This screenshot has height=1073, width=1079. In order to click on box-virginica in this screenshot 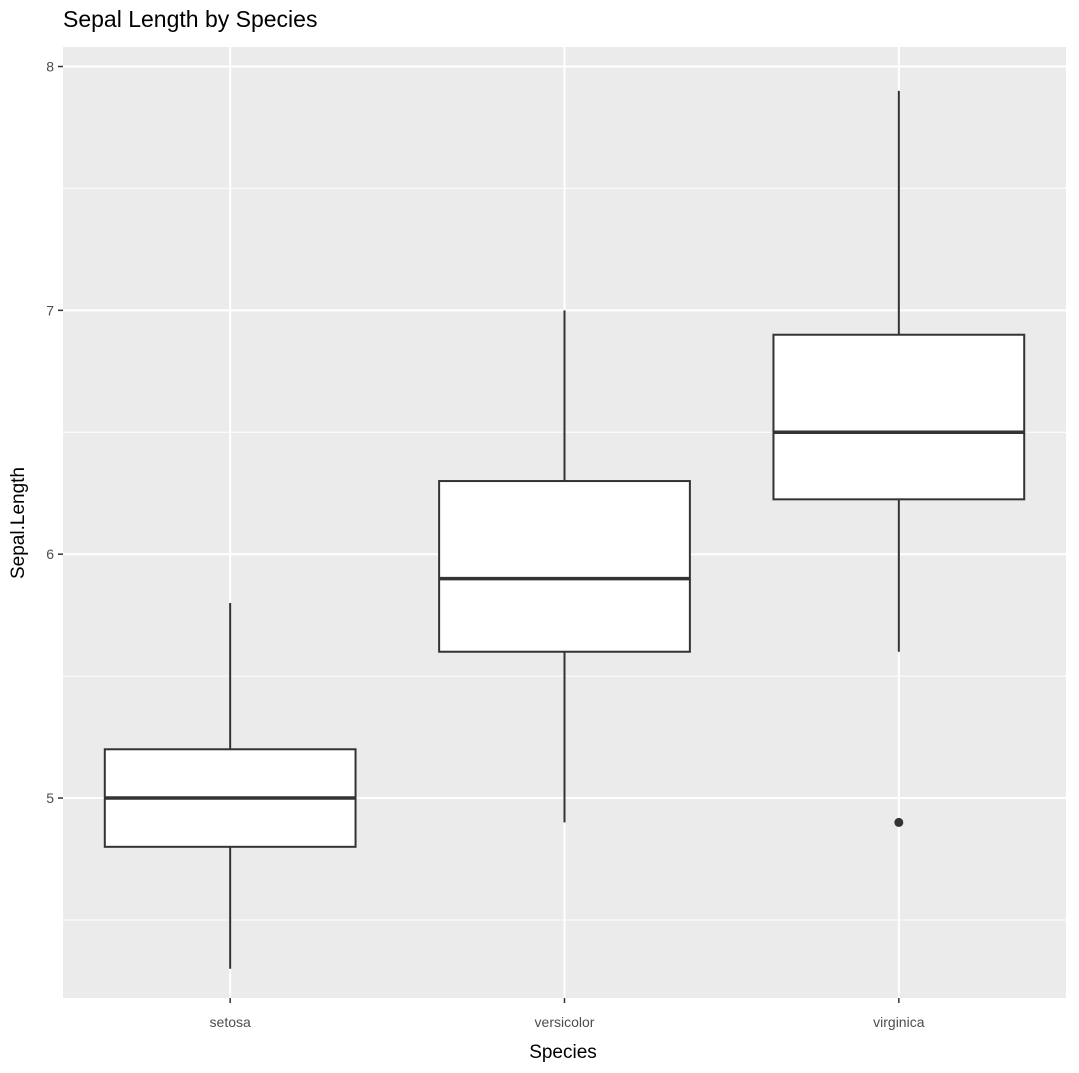, I will do `click(899, 417)`.